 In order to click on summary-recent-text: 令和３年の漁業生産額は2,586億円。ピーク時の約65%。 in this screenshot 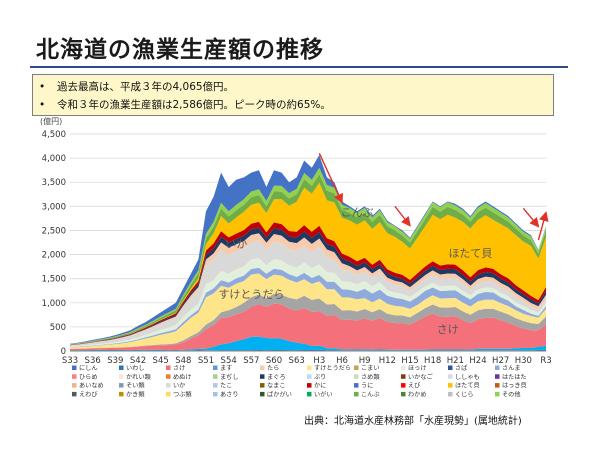, I will do `click(194, 105)`.